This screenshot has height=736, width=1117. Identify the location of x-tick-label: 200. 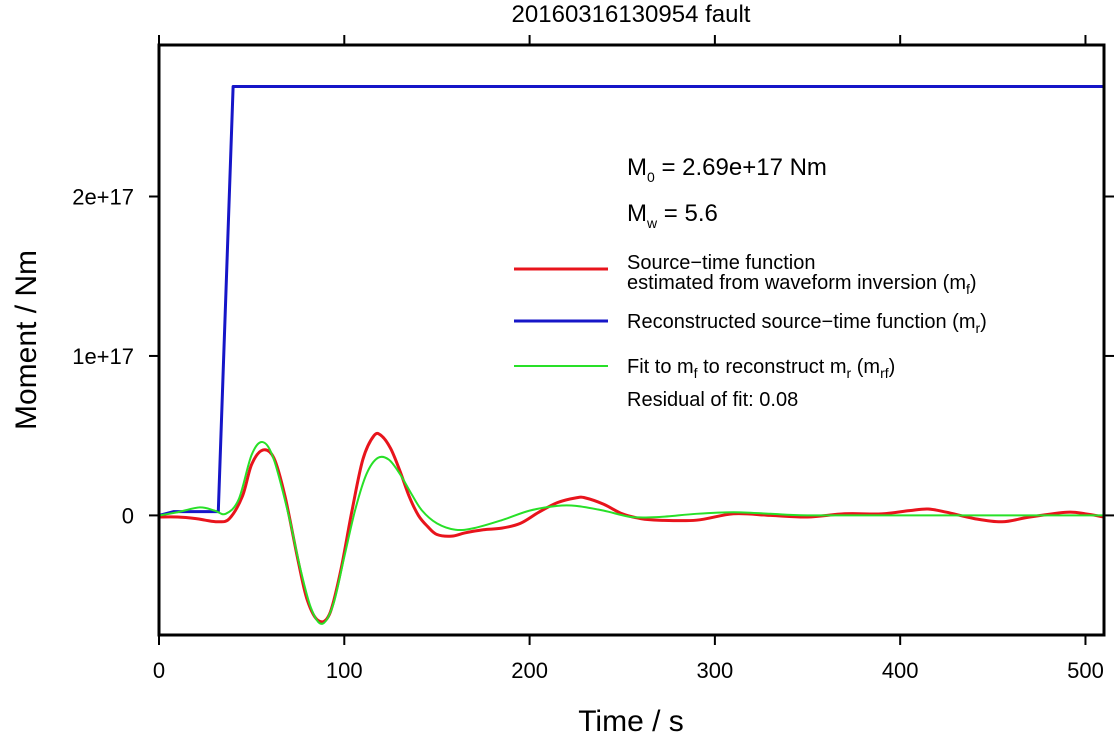
(529, 670).